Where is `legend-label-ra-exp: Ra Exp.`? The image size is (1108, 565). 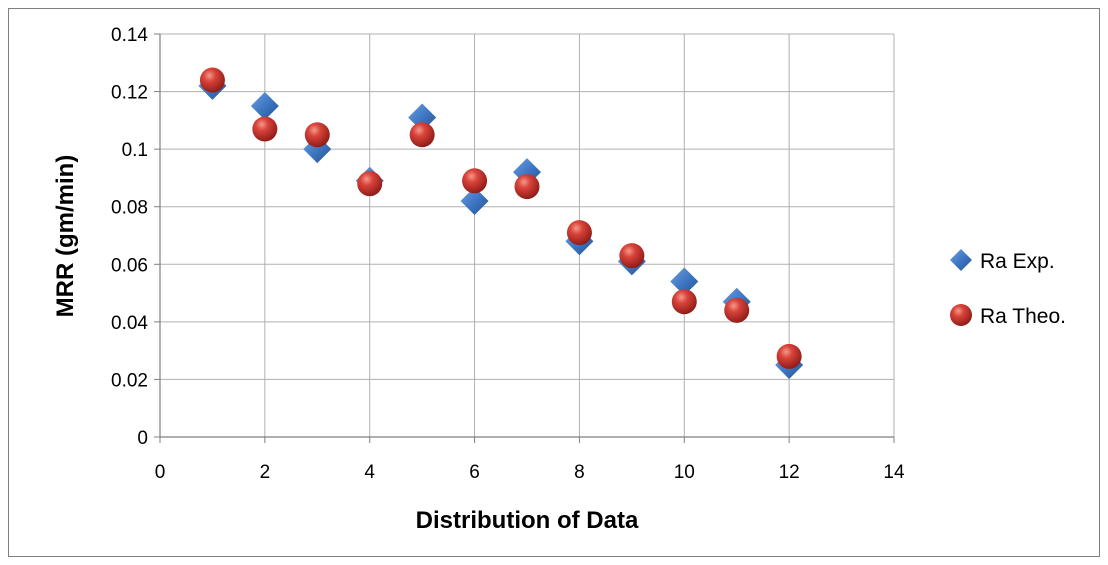 legend-label-ra-exp: Ra Exp. is located at coordinates (1017, 261).